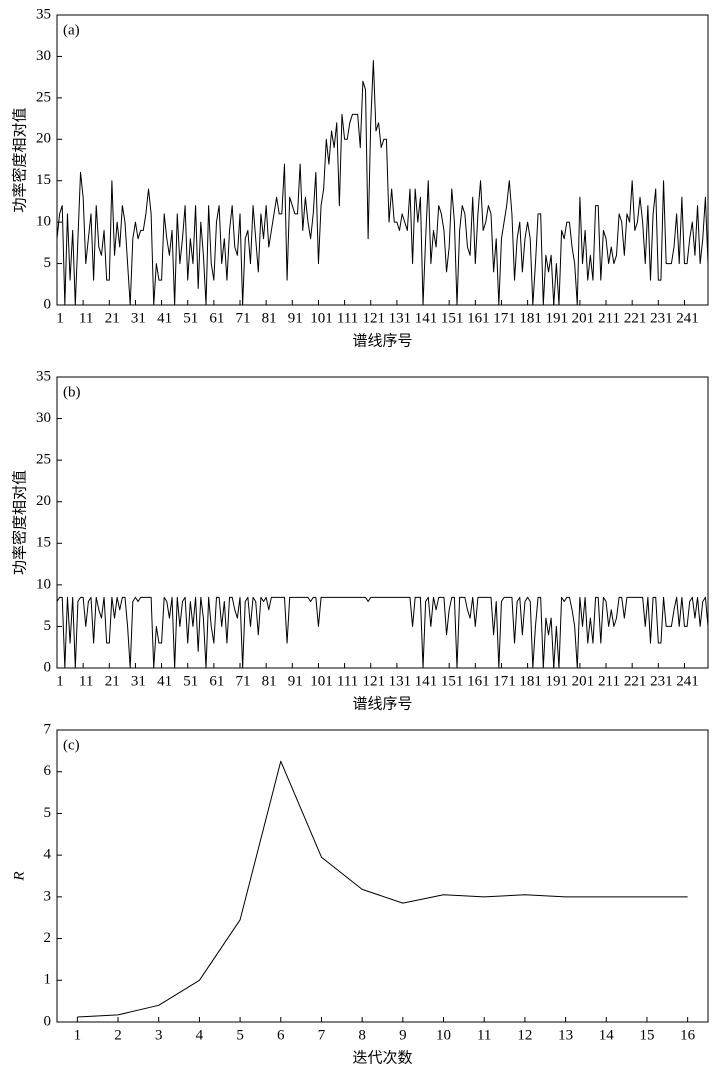 The image size is (720, 1080). I want to click on x-tick-label: 16, so click(688, 1035).